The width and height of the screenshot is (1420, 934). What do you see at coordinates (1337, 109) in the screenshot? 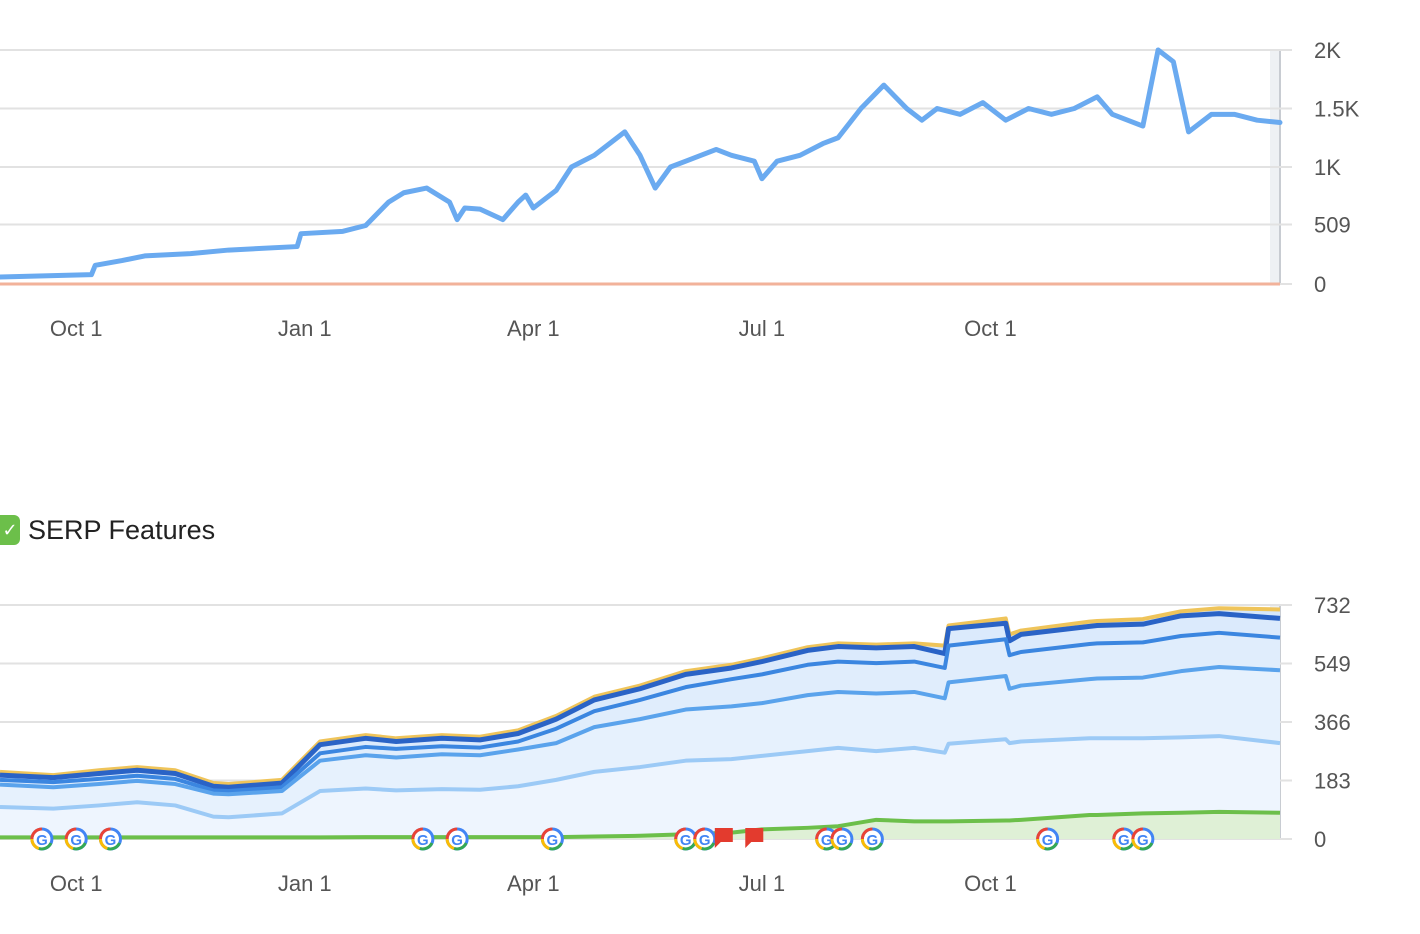
I see `y-tick-label: 1.5K` at bounding box center [1337, 109].